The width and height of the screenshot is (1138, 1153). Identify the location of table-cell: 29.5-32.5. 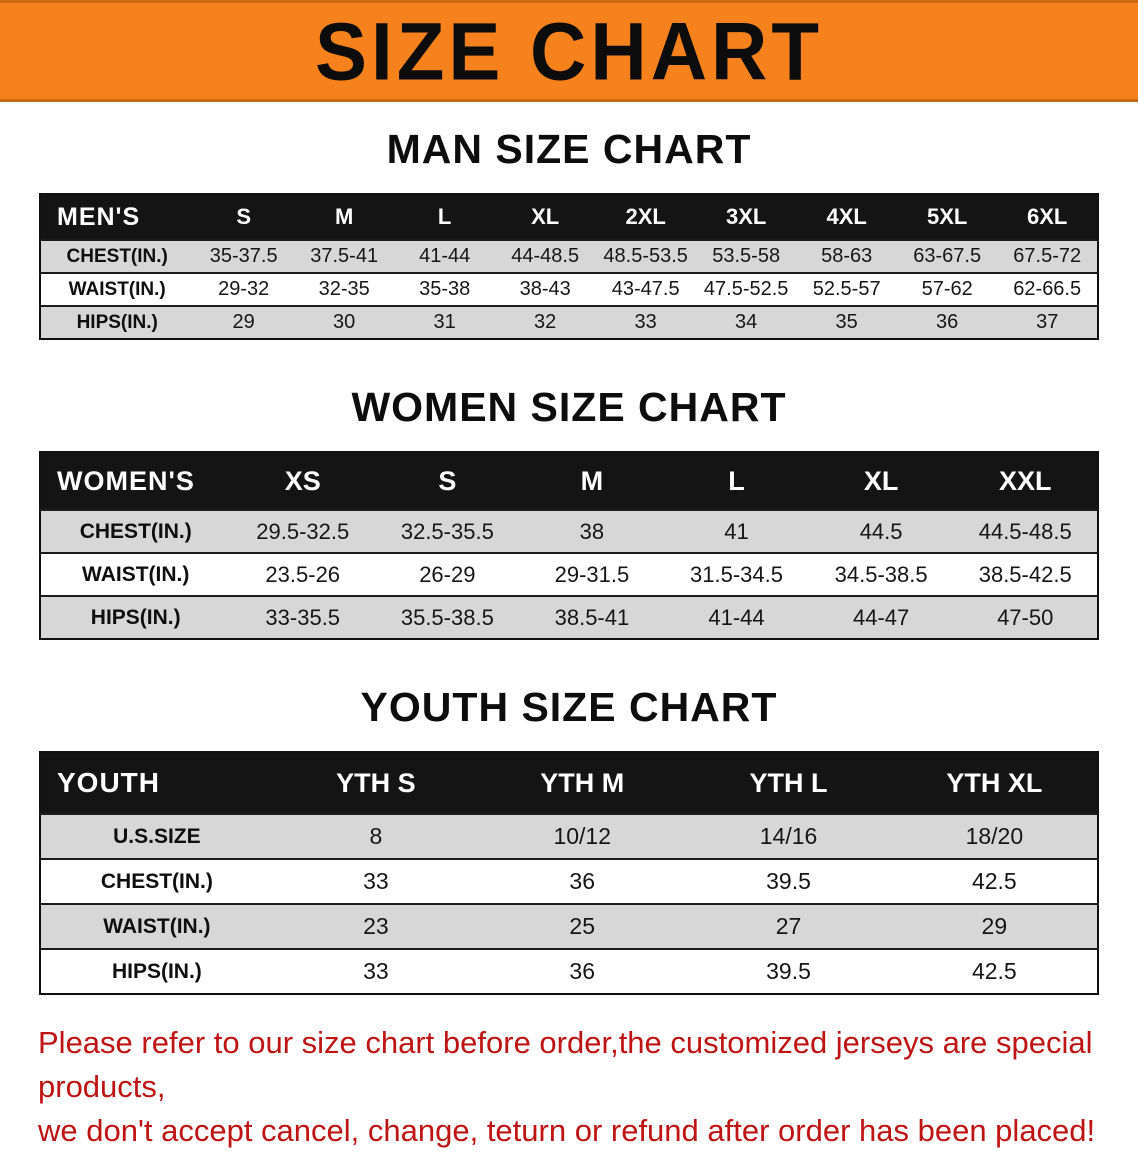
(303, 531).